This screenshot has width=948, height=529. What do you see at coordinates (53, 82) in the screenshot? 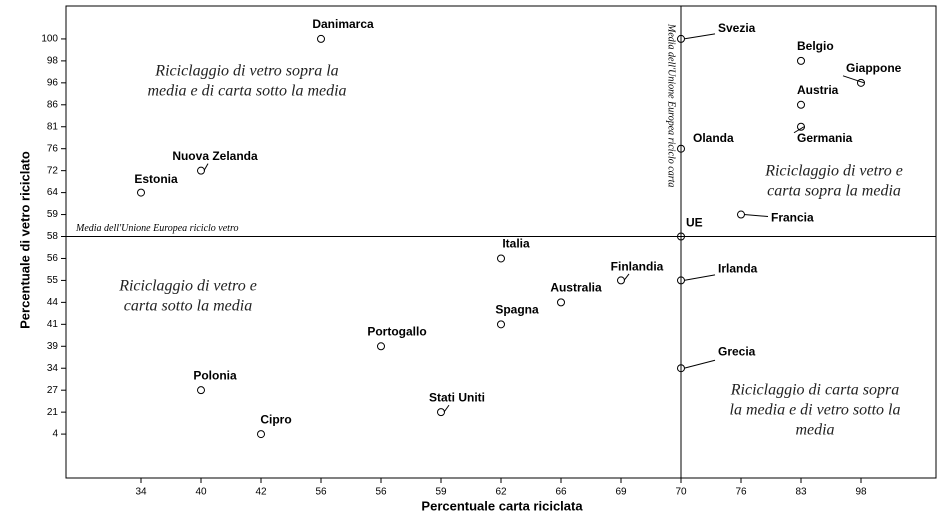
I see `y-tick-label: 96` at bounding box center [53, 82].